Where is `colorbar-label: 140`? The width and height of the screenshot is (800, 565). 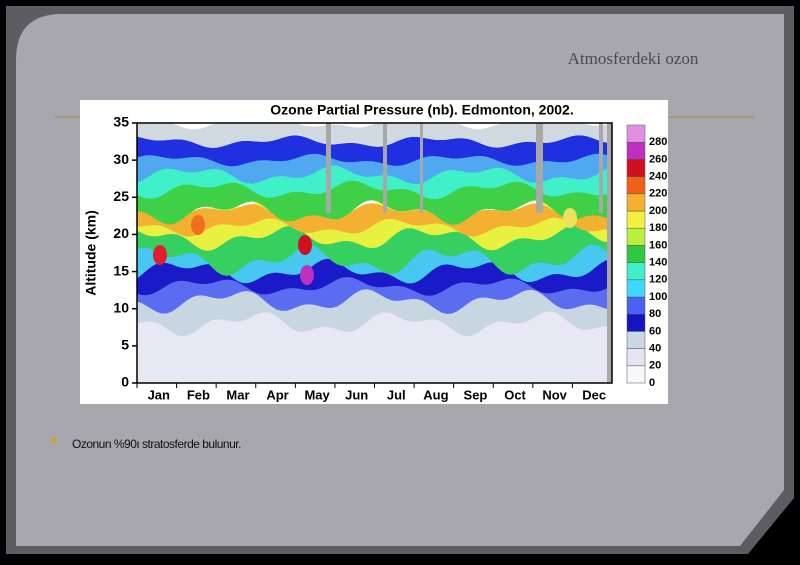
colorbar-label: 140 is located at coordinates (658, 263).